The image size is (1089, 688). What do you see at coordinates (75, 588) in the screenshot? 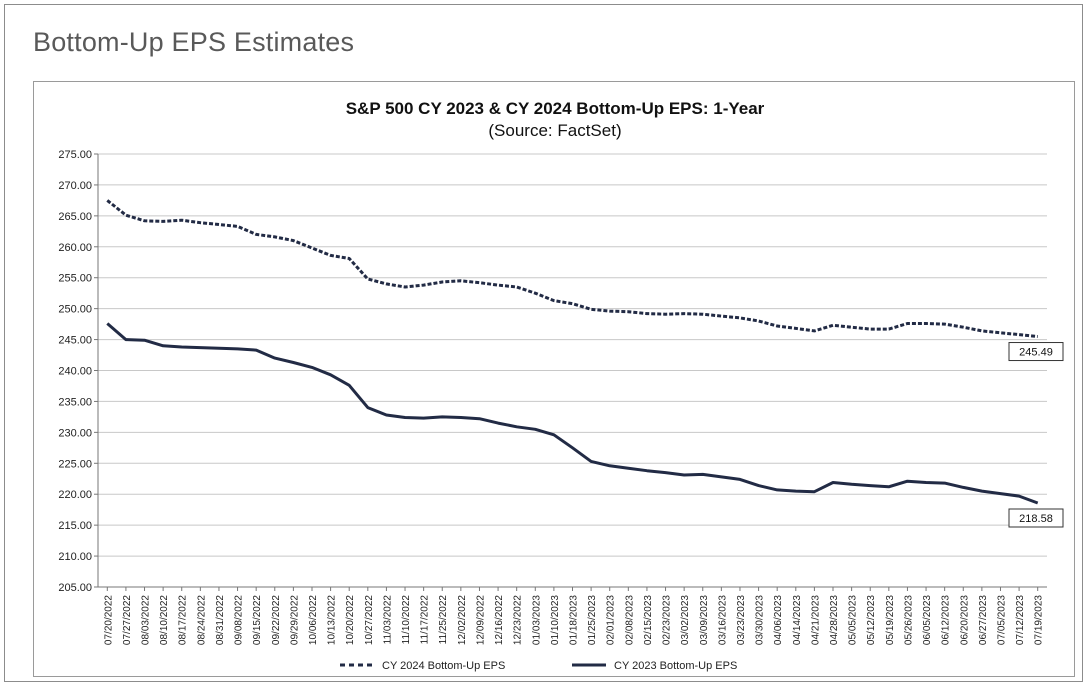
I see `y-tick-label: 205.00` at bounding box center [75, 588].